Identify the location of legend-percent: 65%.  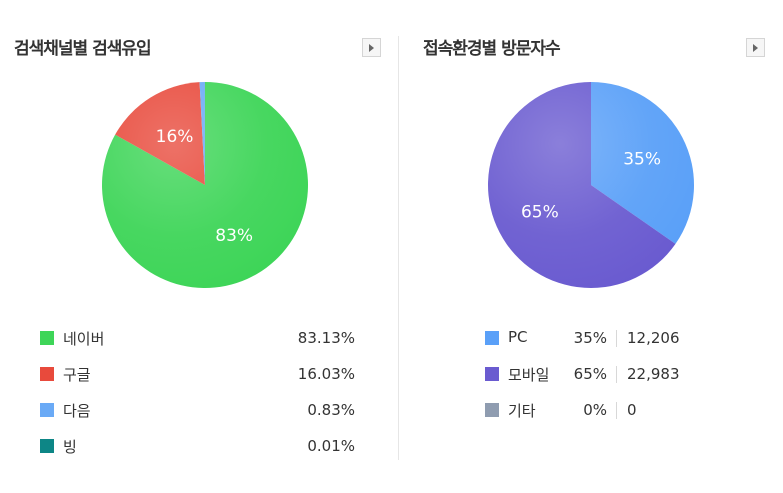
(590, 374).